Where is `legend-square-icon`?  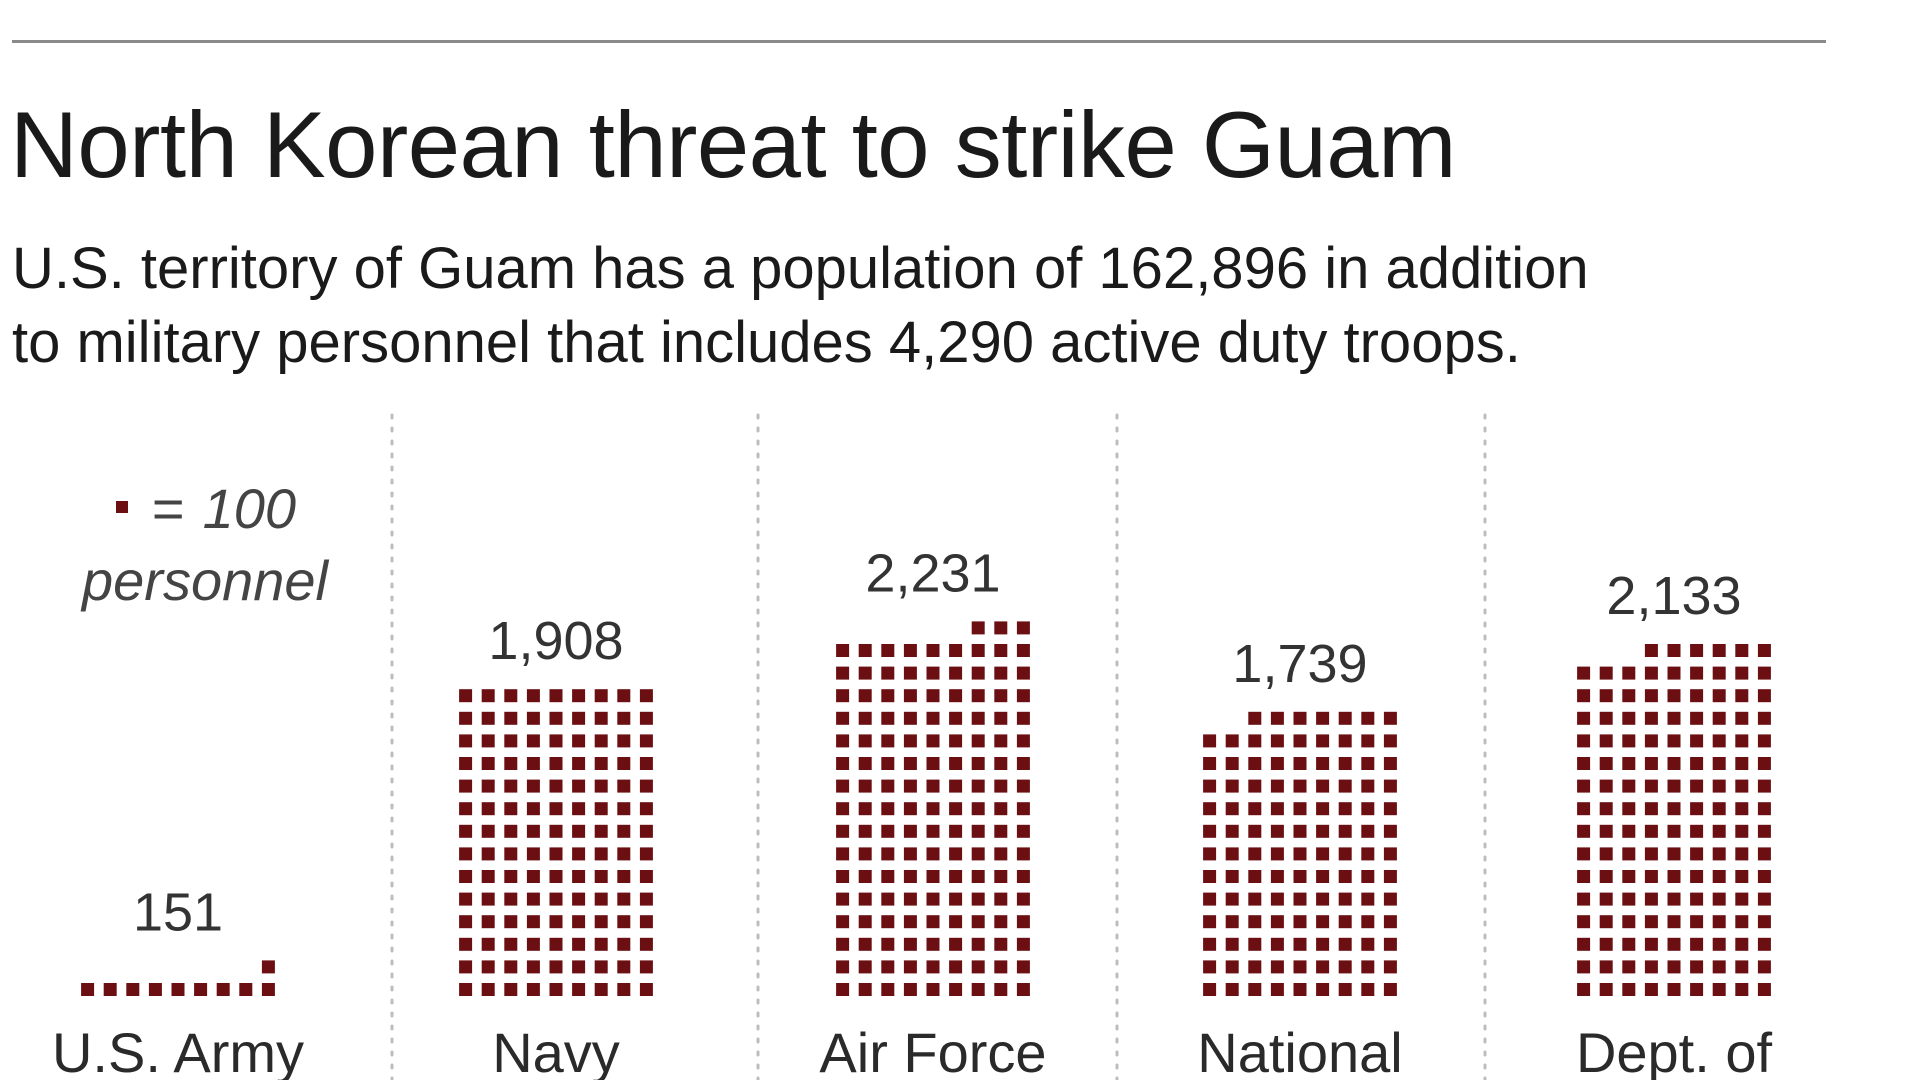 legend-square-icon is located at coordinates (121, 507).